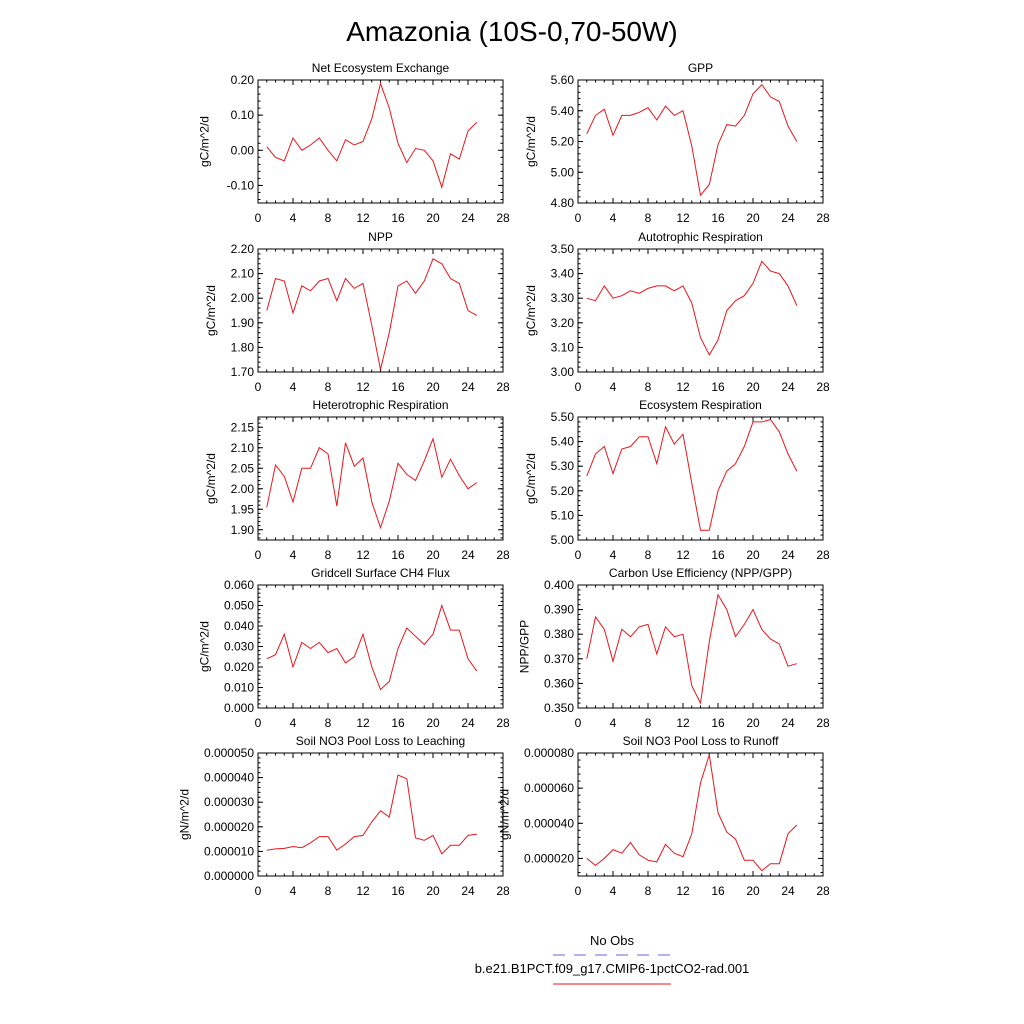 The width and height of the screenshot is (1024, 1024). Describe the element at coordinates (700, 405) in the screenshot. I see `panel-title: Ecosystem Respiration` at that location.